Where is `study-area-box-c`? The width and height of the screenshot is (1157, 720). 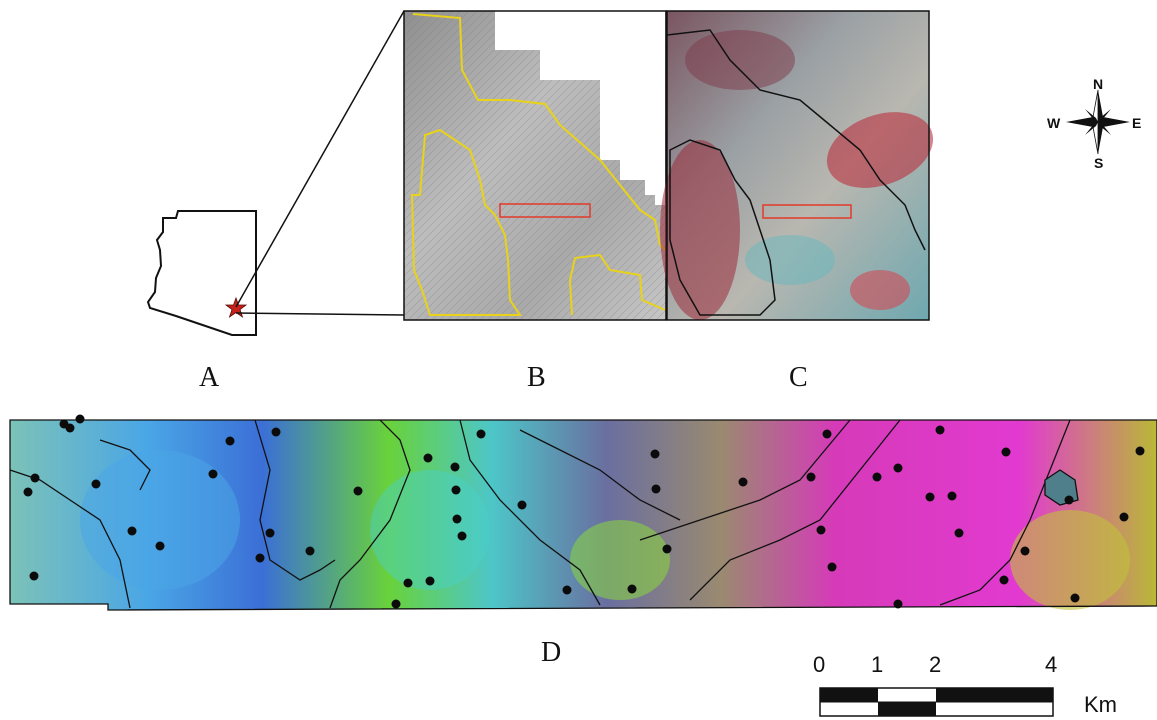 study-area-box-c is located at coordinates (807, 211).